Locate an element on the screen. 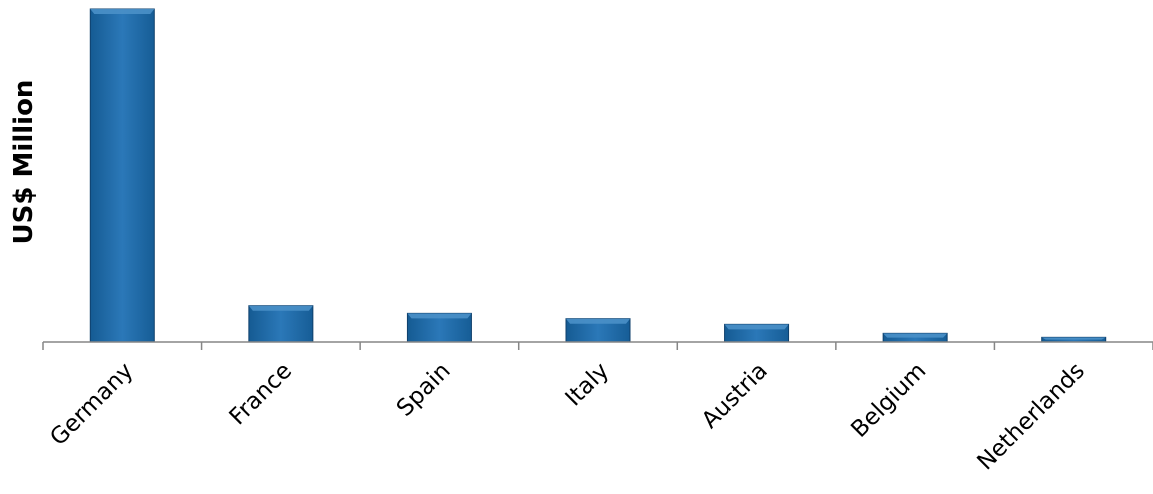 The height and width of the screenshot is (494, 1153). x-axis is located at coordinates (597, 345).